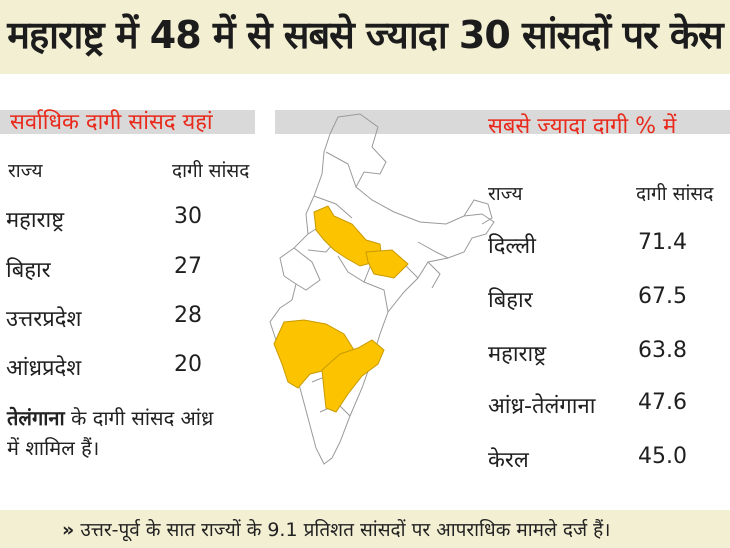 Image resolution: width=730 pixels, height=548 pixels. I want to click on note-text: के दागी सांसद आंध्र में शामिल हैं।, so click(110, 433).